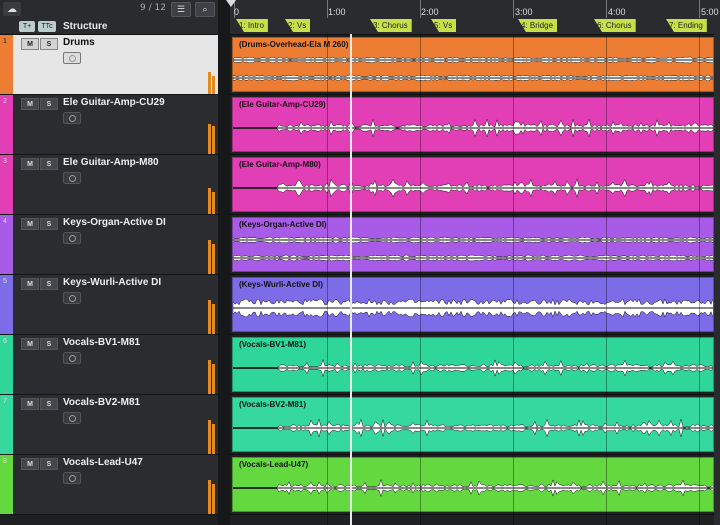 The width and height of the screenshot is (720, 525). What do you see at coordinates (109, 485) in the screenshot?
I see `track-header: 8 M S Vocals-Lead-U47` at bounding box center [109, 485].